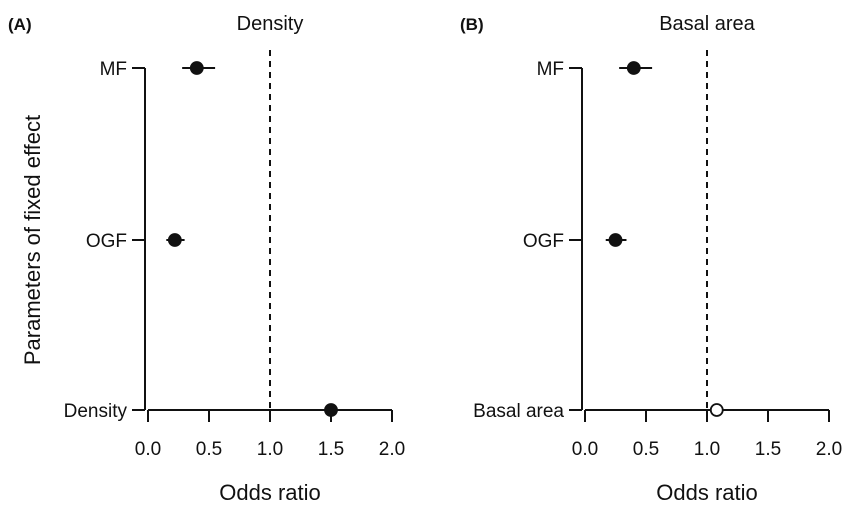 Image resolution: width=843 pixels, height=508 pixels. I want to click on panel-label: (B), so click(472, 24).